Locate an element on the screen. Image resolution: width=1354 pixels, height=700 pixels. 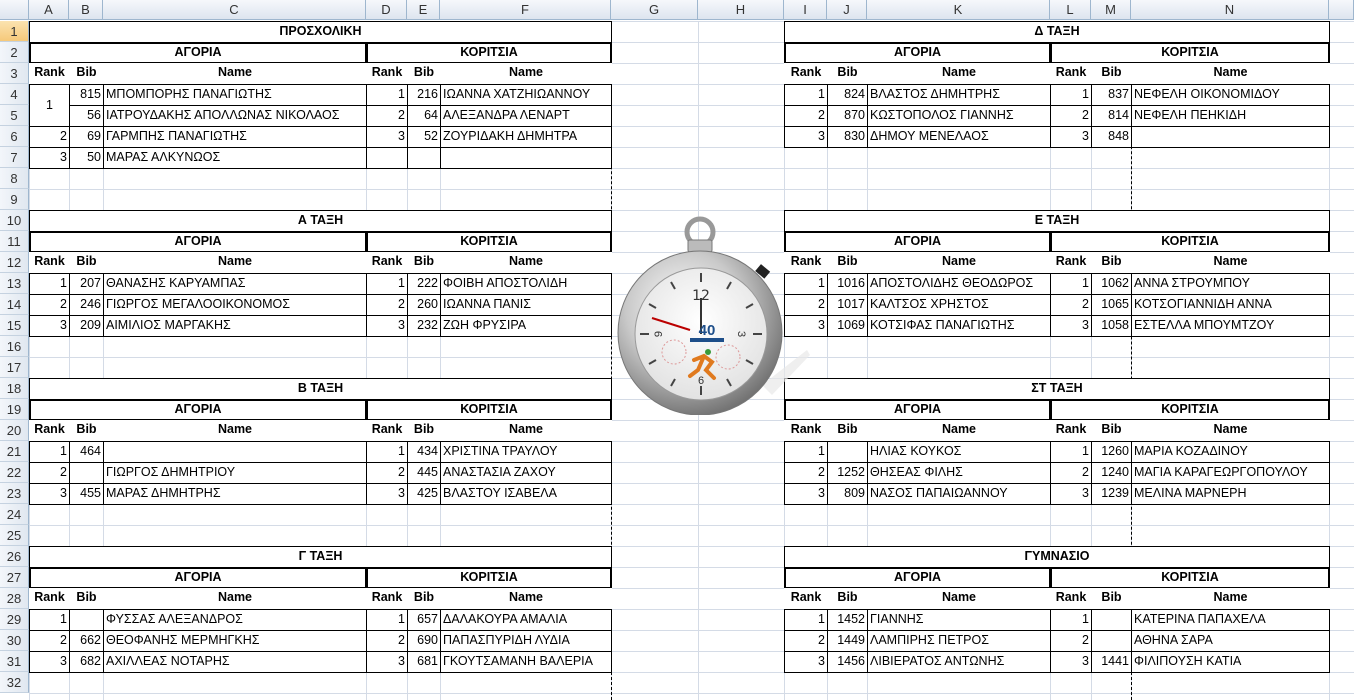
boys-name: ΑΧΙΛΛΕΑΣ ΝΟΤΑΡΗΣ is located at coordinates (235, 662).